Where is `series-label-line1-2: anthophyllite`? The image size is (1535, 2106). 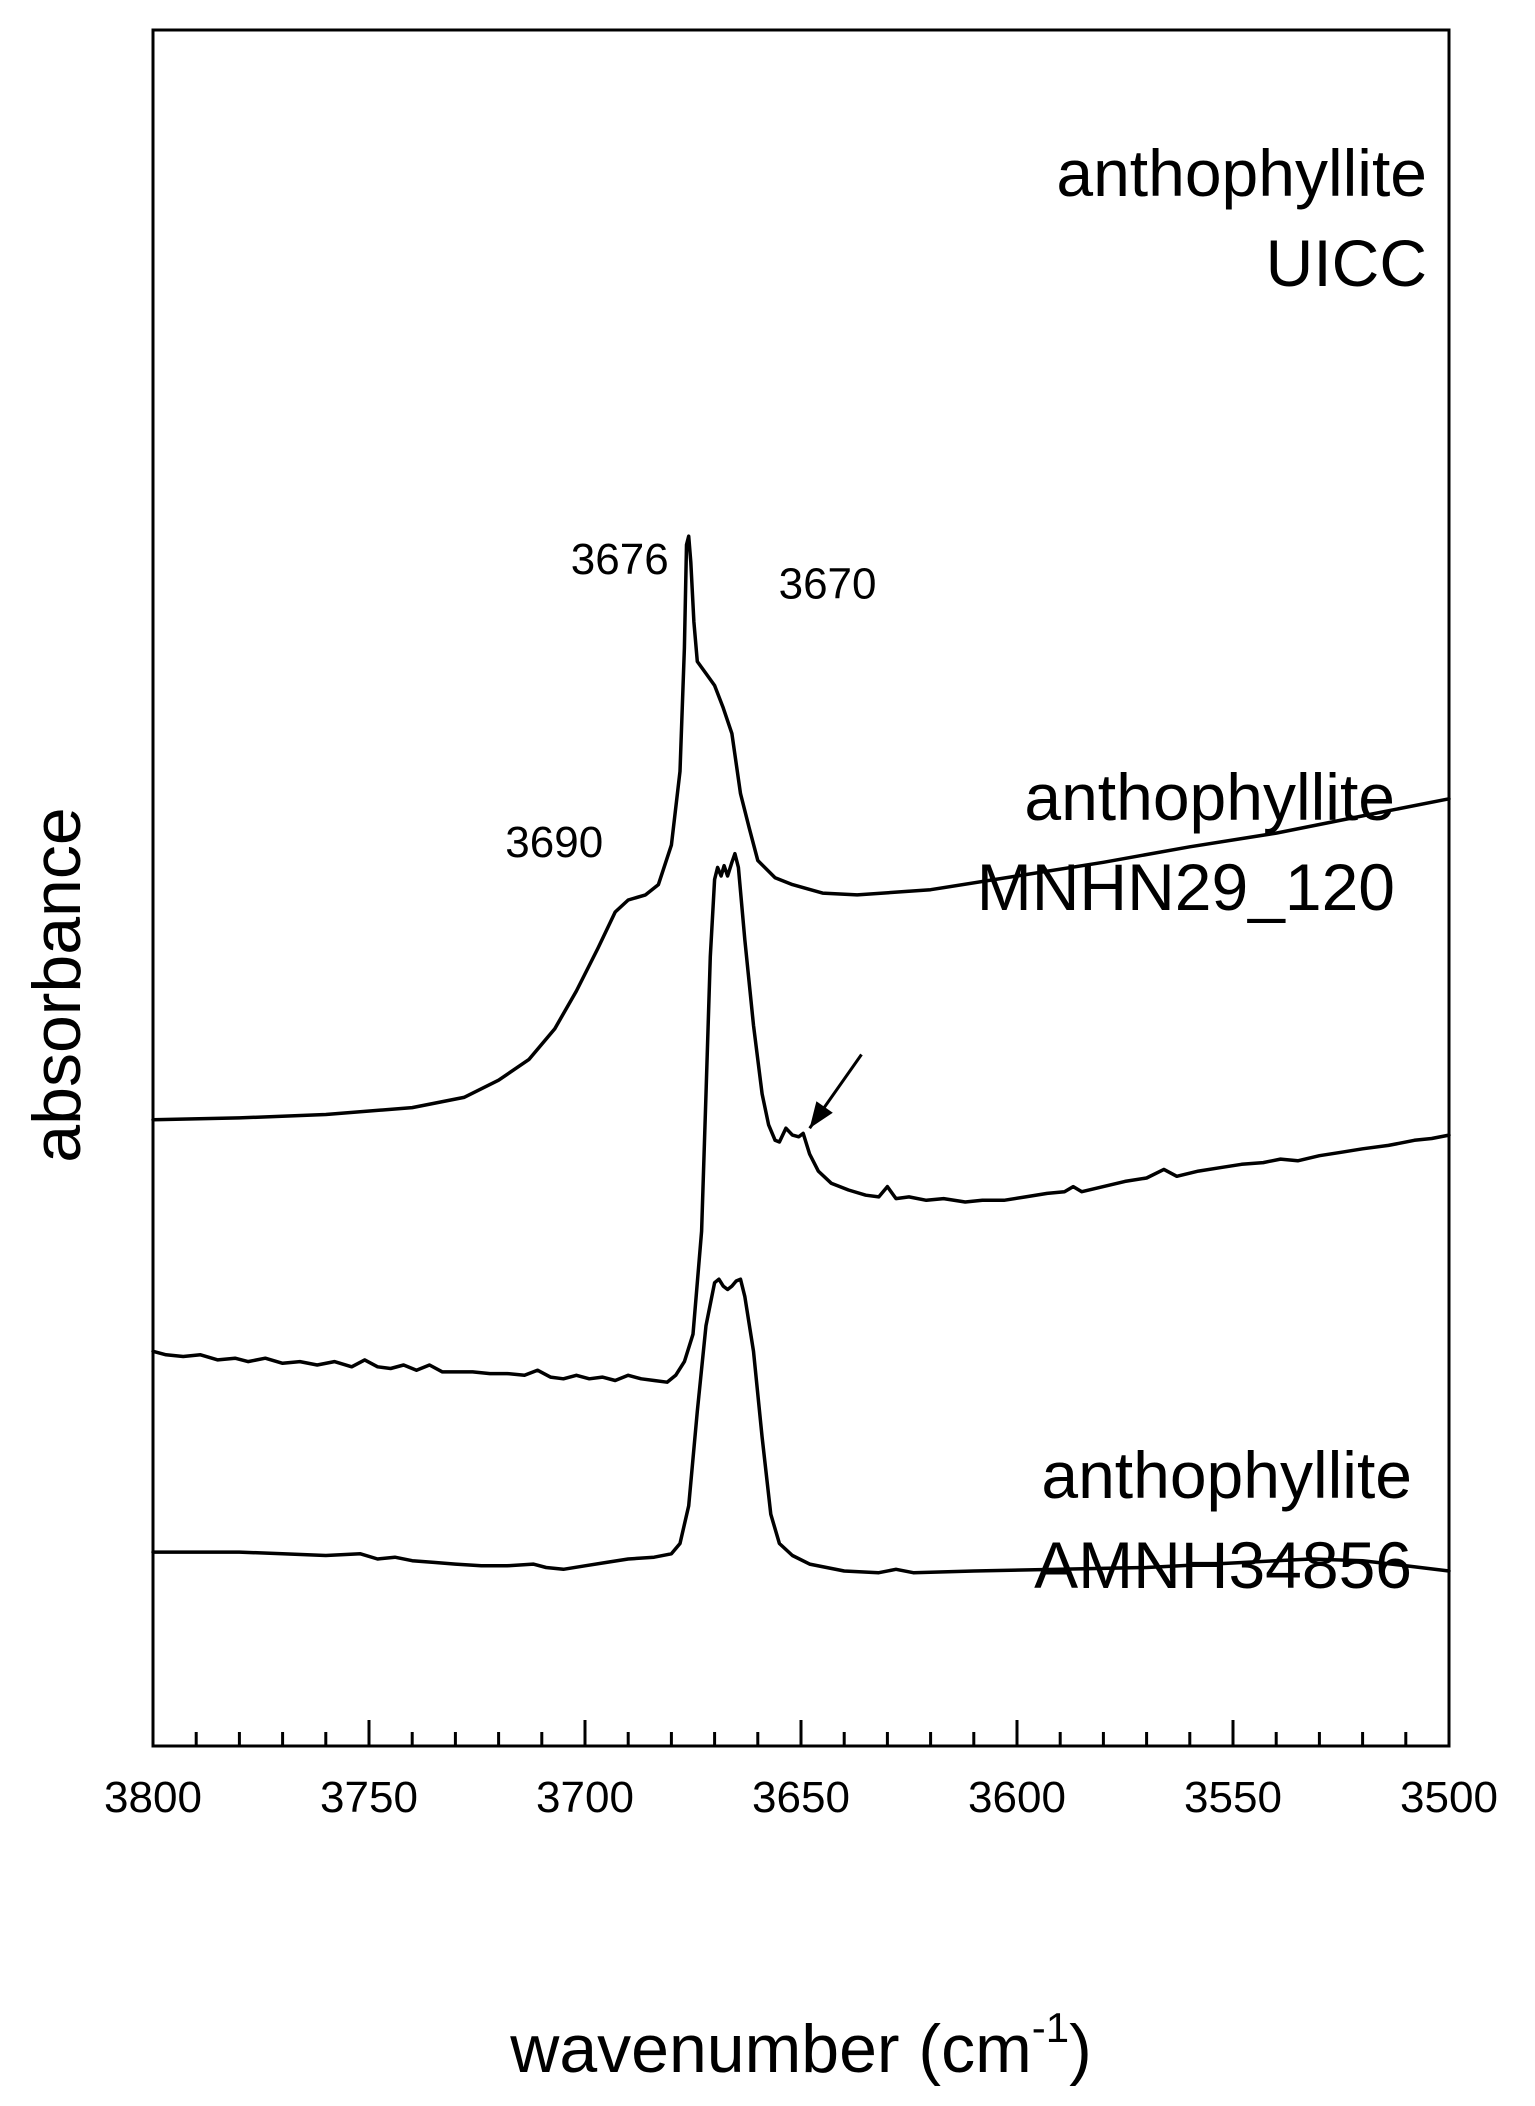 series-label-line1-2: anthophyllite is located at coordinates (1209, 797).